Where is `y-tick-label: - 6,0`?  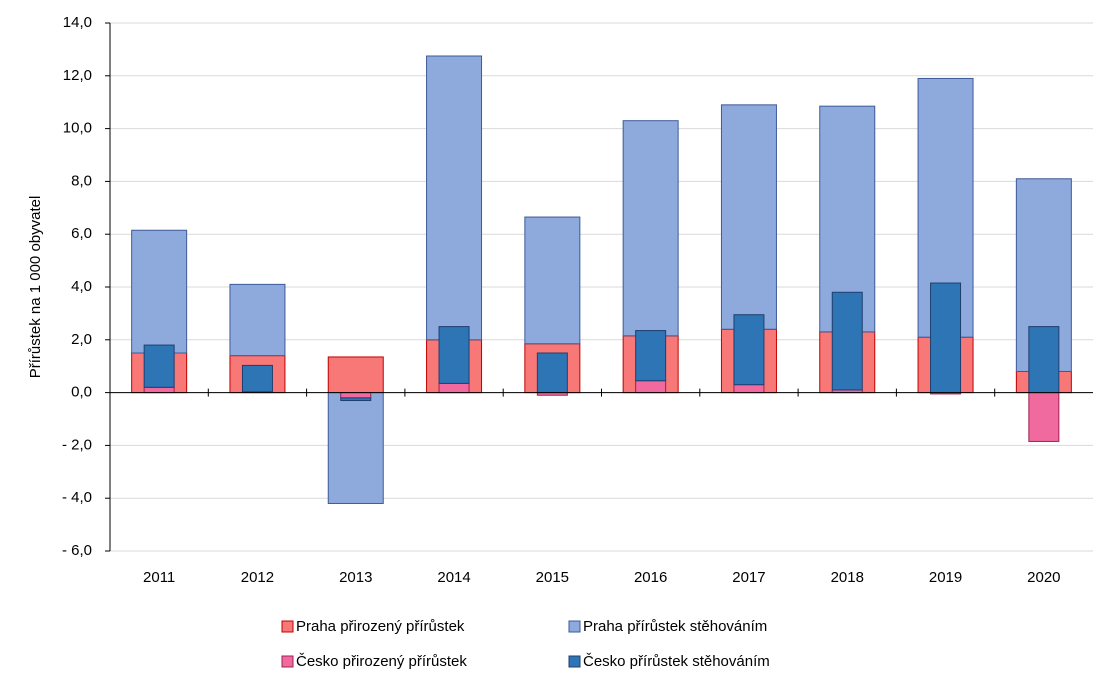 y-tick-label: - 6,0 is located at coordinates (77, 550).